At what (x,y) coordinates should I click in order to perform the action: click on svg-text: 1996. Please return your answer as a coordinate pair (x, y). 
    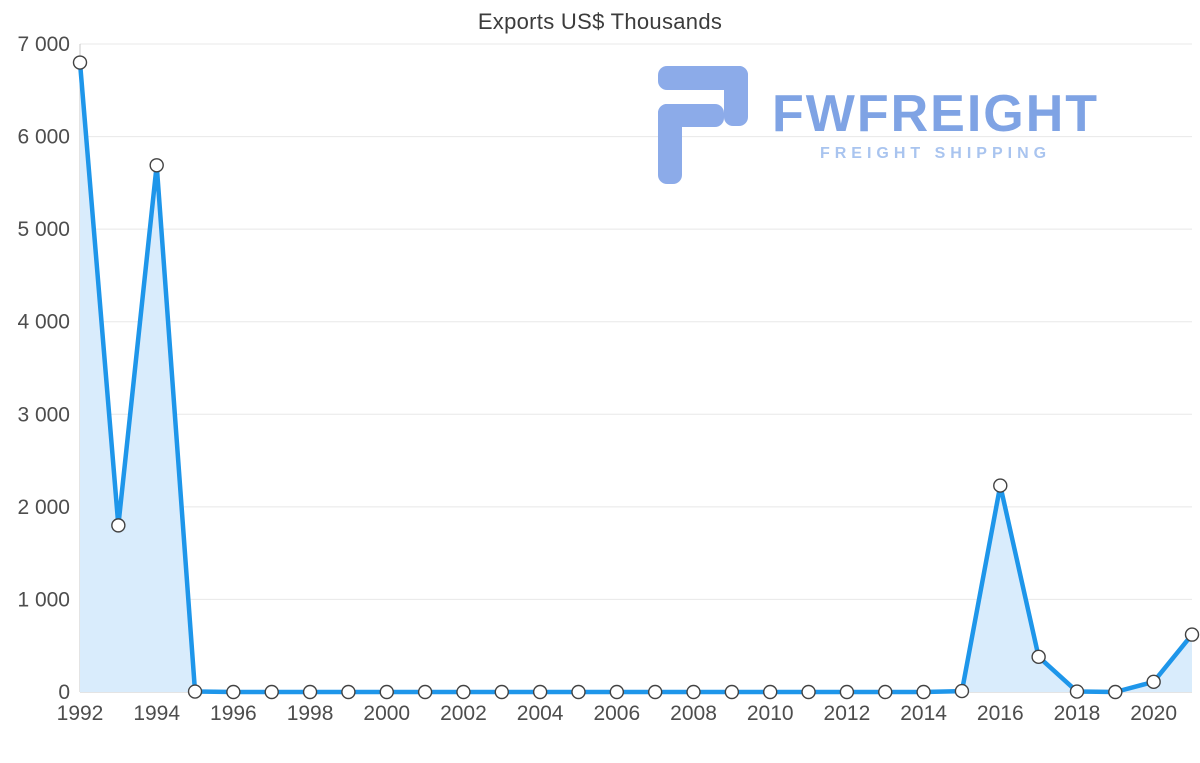
    Looking at the image, I should click on (233, 713).